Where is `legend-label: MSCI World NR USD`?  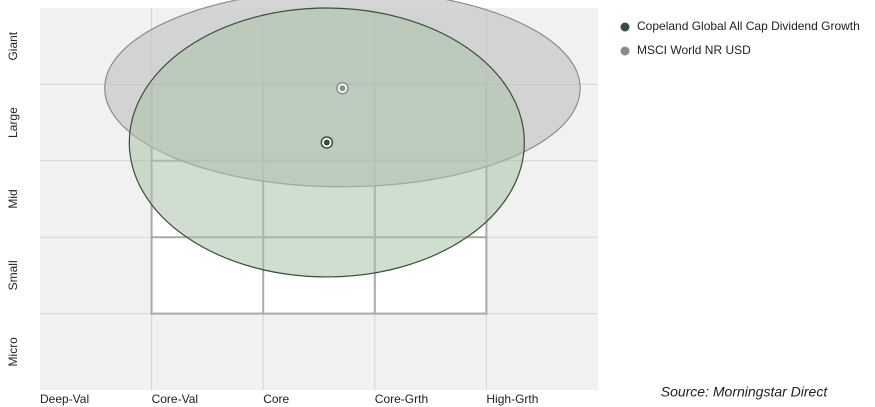
legend-label: MSCI World NR USD is located at coordinates (694, 50).